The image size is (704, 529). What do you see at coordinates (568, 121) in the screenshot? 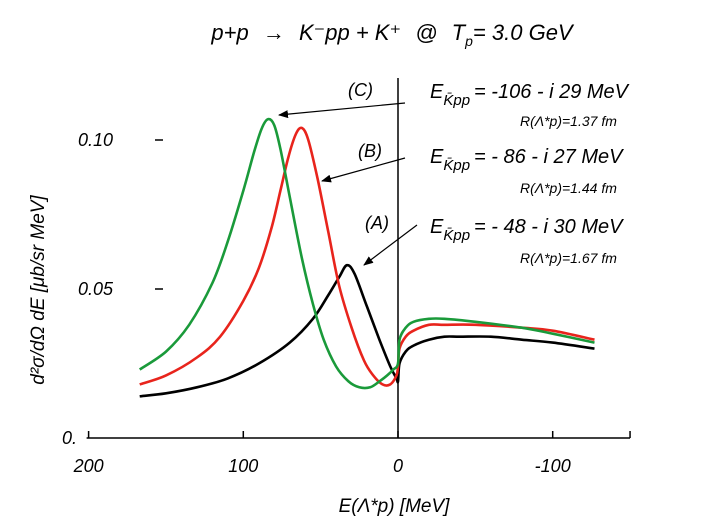
I see `radius-label-c: R(Λ*p)=1.37 fm` at bounding box center [568, 121].